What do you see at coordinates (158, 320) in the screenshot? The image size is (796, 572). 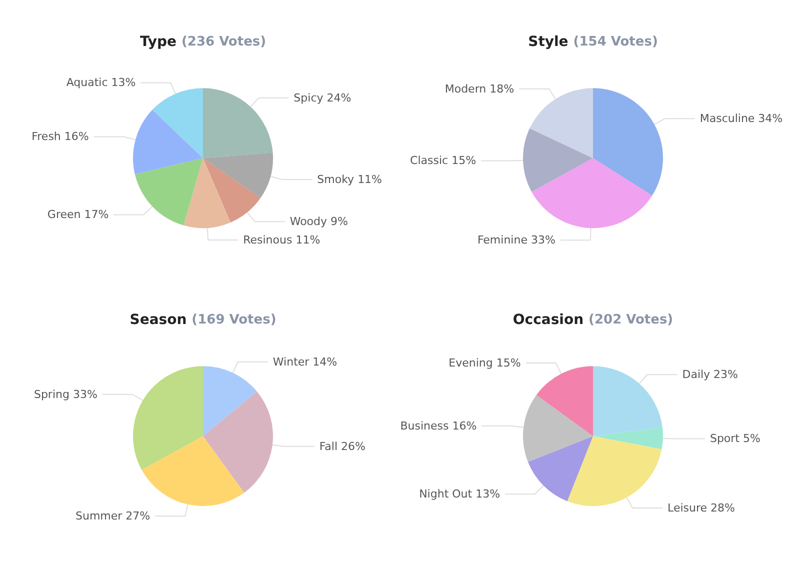 I see `chart-title: Season` at bounding box center [158, 320].